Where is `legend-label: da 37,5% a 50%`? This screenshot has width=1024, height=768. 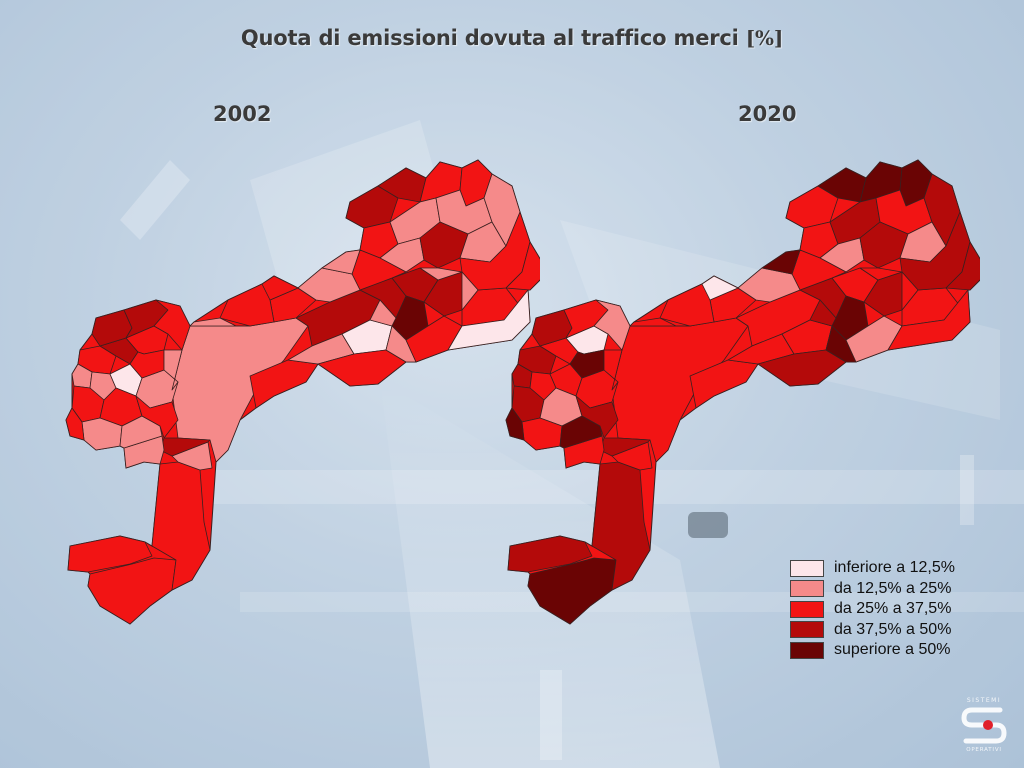
legend-label: da 37,5% a 50% is located at coordinates (893, 629).